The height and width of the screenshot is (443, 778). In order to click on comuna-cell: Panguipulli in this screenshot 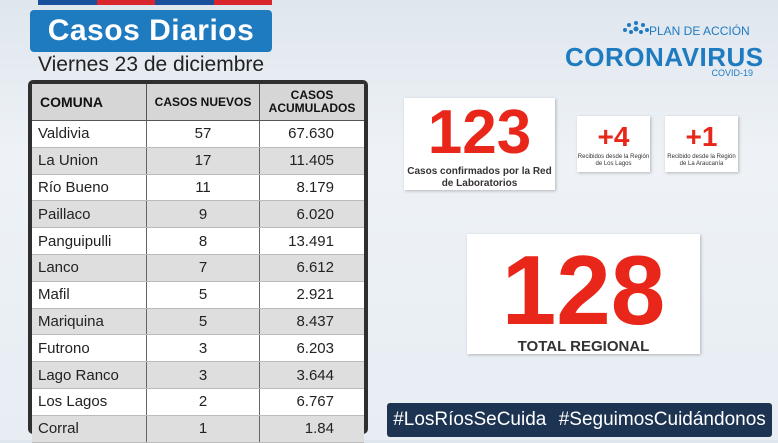, I will do `click(89, 241)`.